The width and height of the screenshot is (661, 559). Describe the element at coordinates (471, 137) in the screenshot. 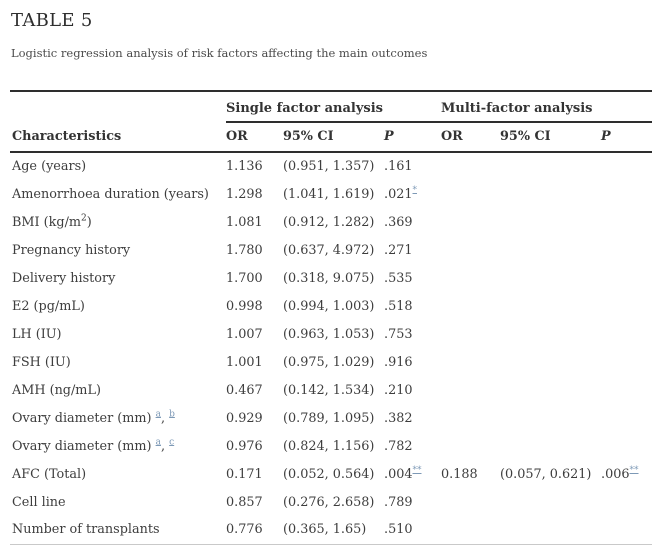

I see `column-header-or-multi: OR` at that location.